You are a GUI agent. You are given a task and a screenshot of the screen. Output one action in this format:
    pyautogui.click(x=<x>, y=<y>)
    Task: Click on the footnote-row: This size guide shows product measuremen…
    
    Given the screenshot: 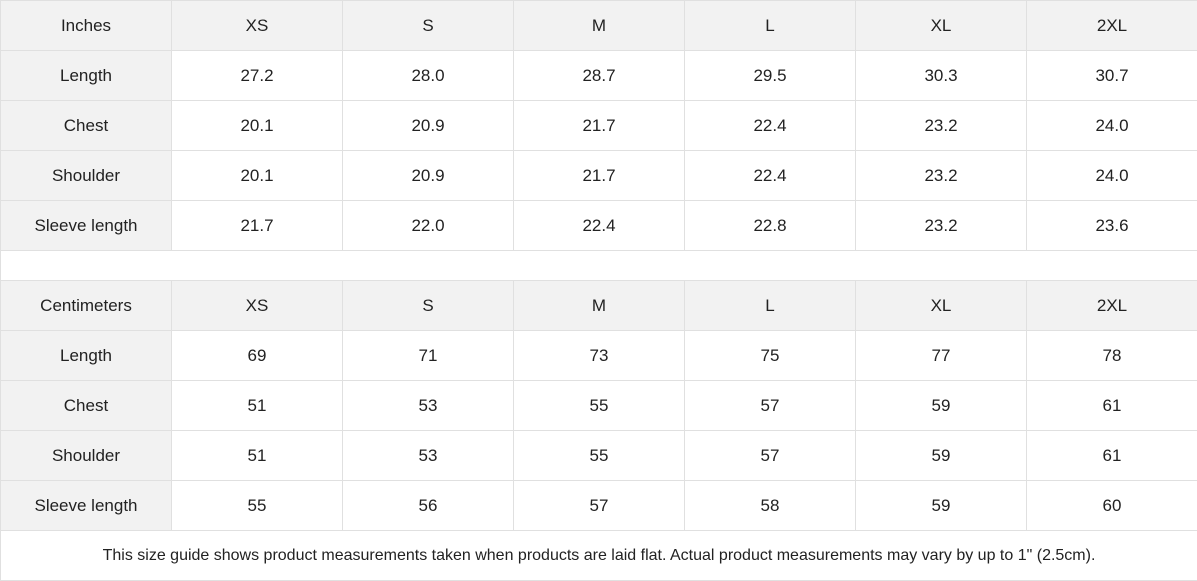 What is the action you would take?
    pyautogui.click(x=599, y=556)
    